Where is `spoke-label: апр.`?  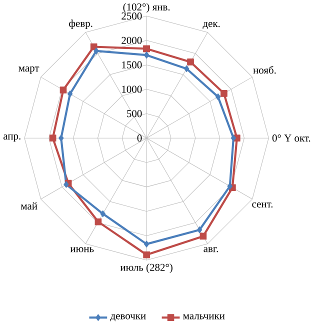
spoke-label: апр. is located at coordinates (12, 138).